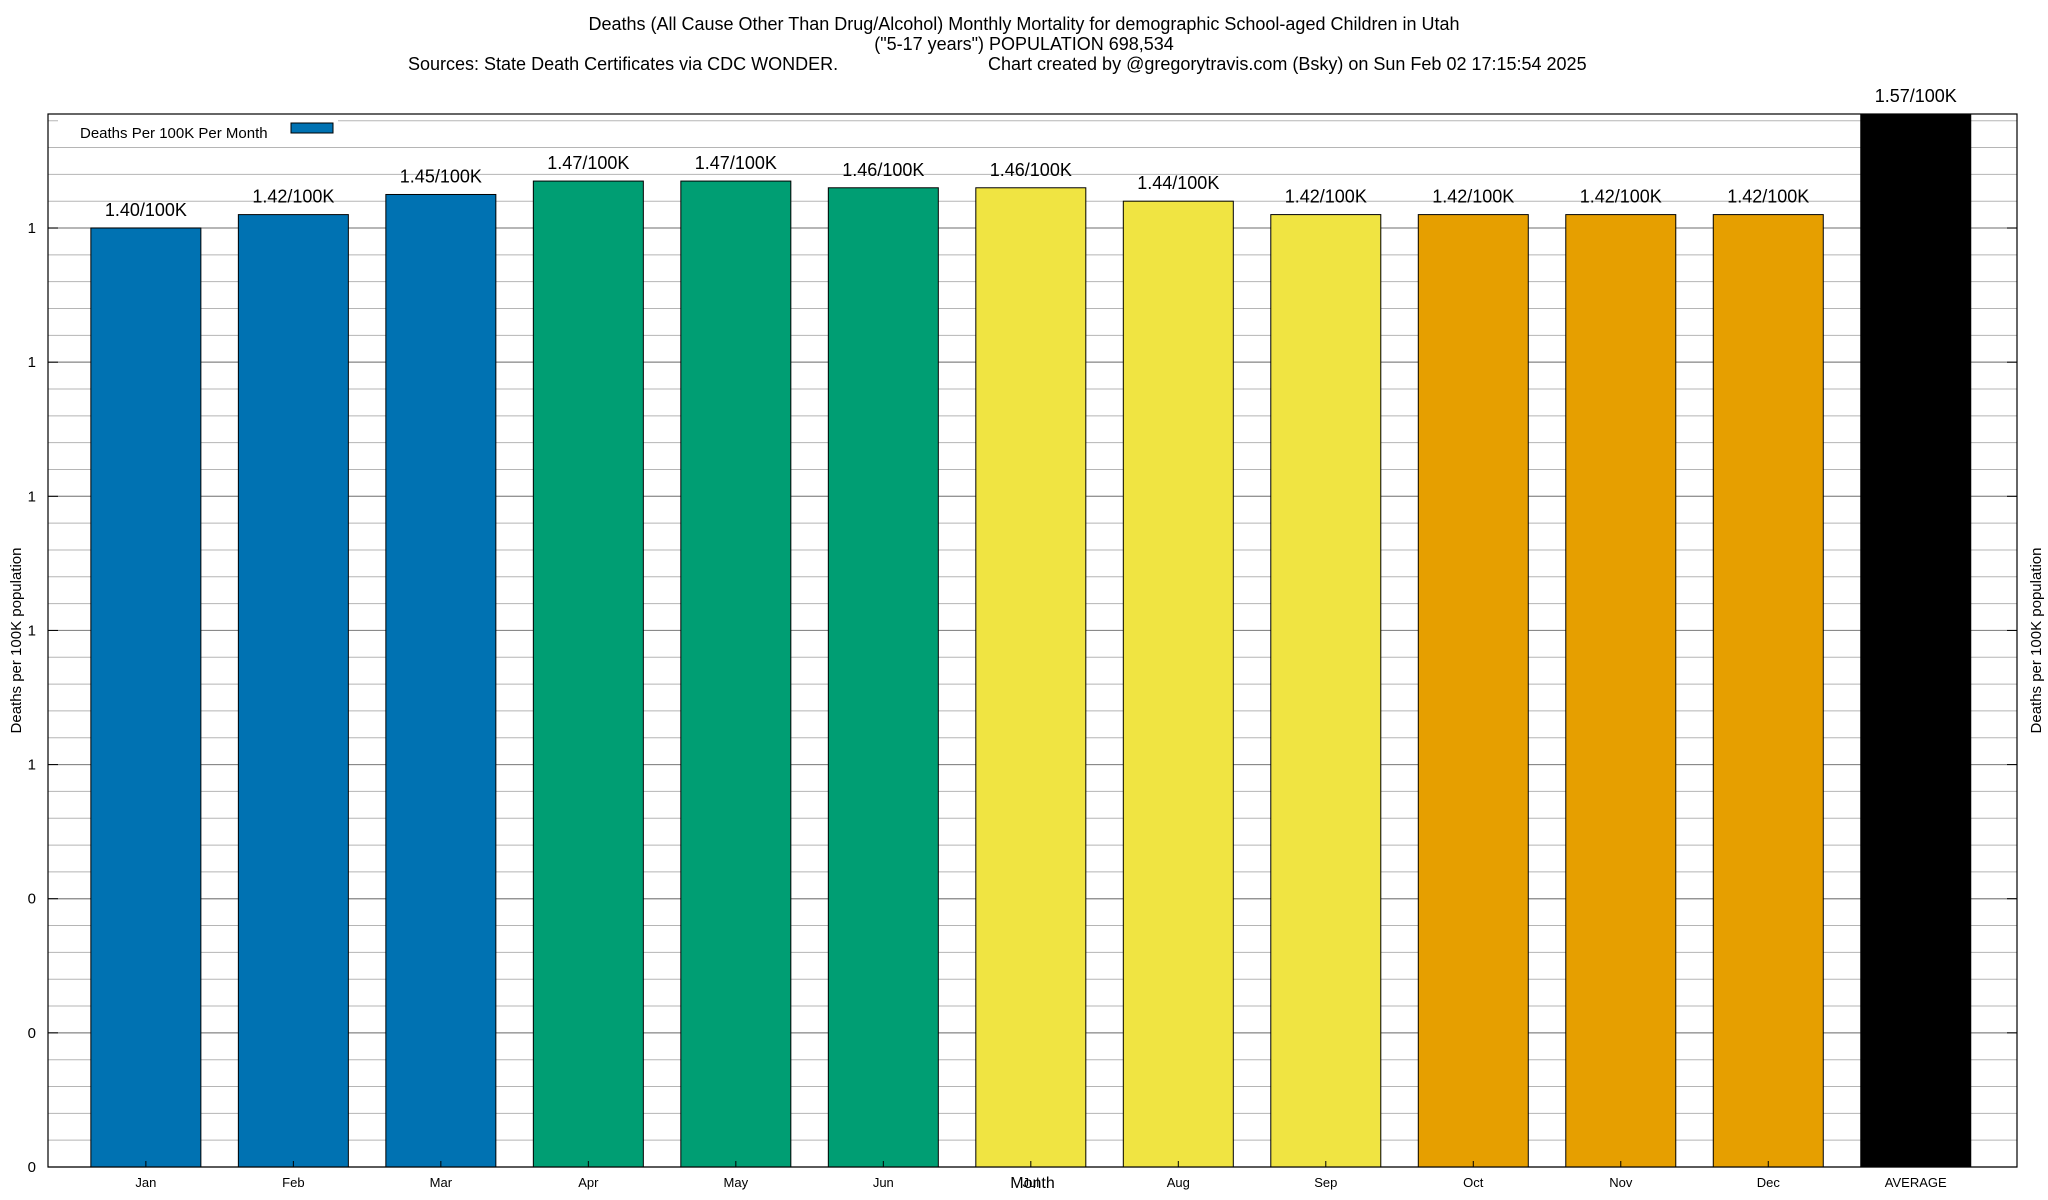 This screenshot has width=2048, height=1200. I want to click on chart-subtitle: ("5-17 years") POPULATION 698,534, so click(1024, 44).